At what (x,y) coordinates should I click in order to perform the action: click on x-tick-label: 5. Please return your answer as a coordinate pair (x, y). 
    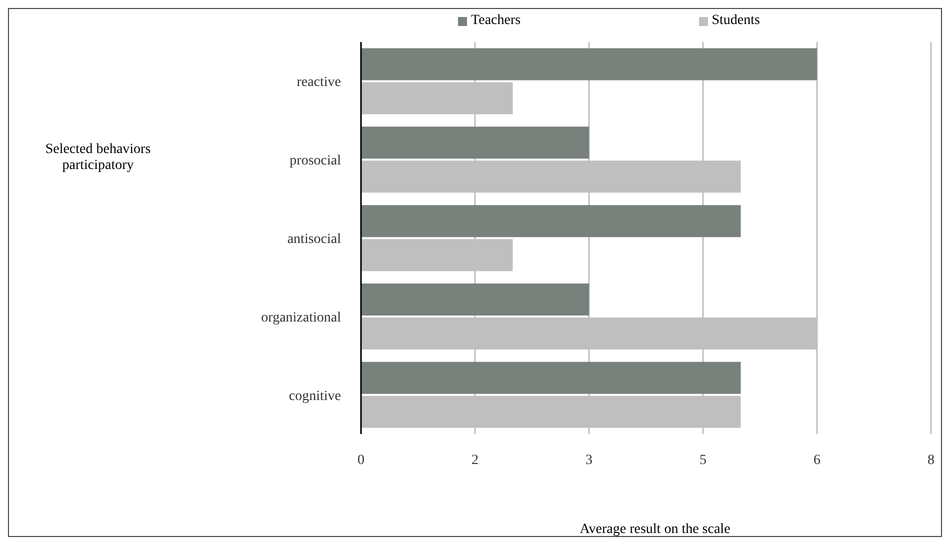
    Looking at the image, I should click on (703, 460).